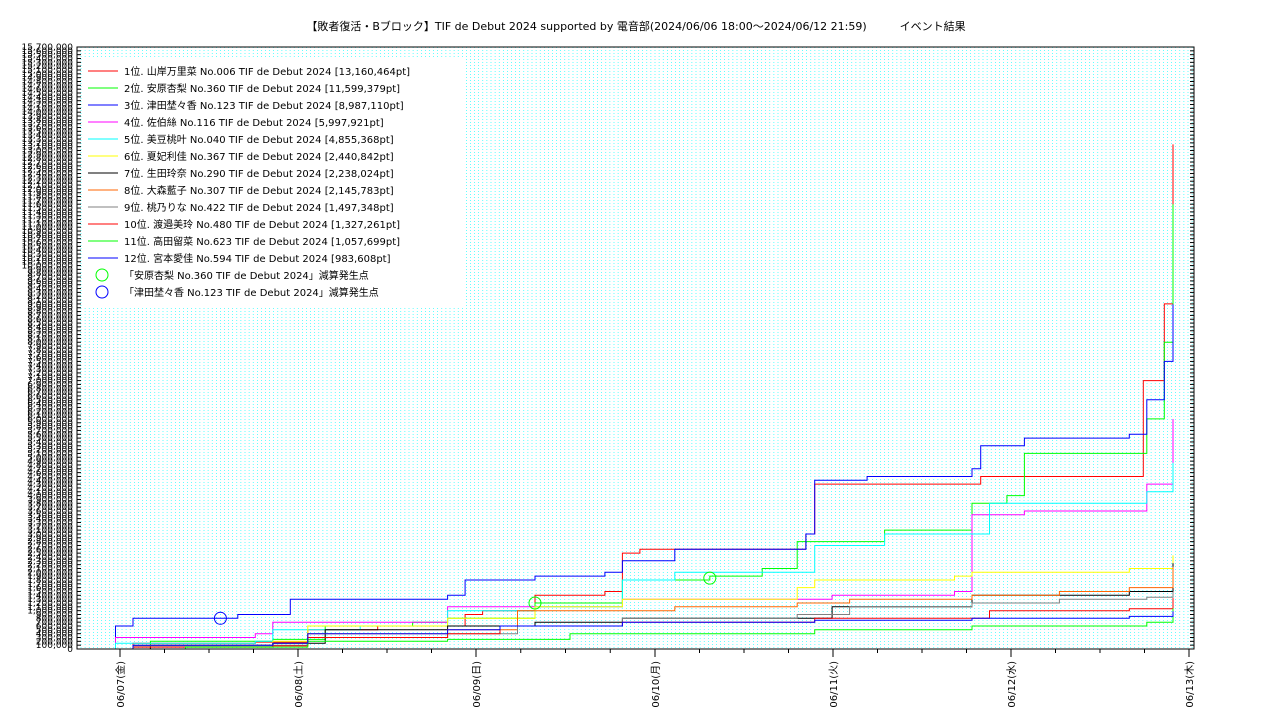 The width and height of the screenshot is (1280, 720). I want to click on y-tick-label: 5,400,000, so click(50, 443).